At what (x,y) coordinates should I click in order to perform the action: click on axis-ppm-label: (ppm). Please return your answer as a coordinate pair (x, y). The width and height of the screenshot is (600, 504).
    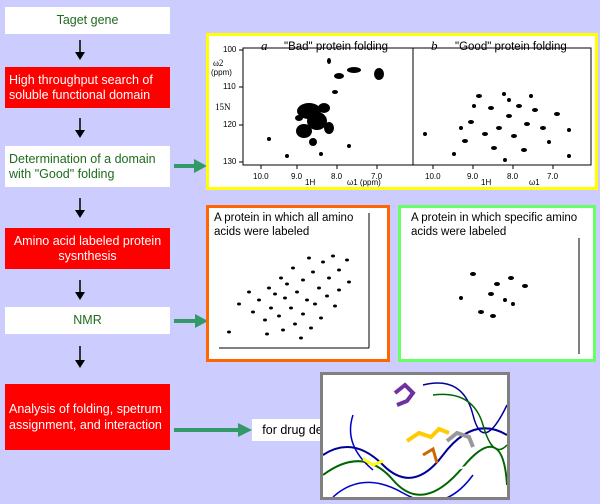
    Looking at the image, I should click on (221, 72).